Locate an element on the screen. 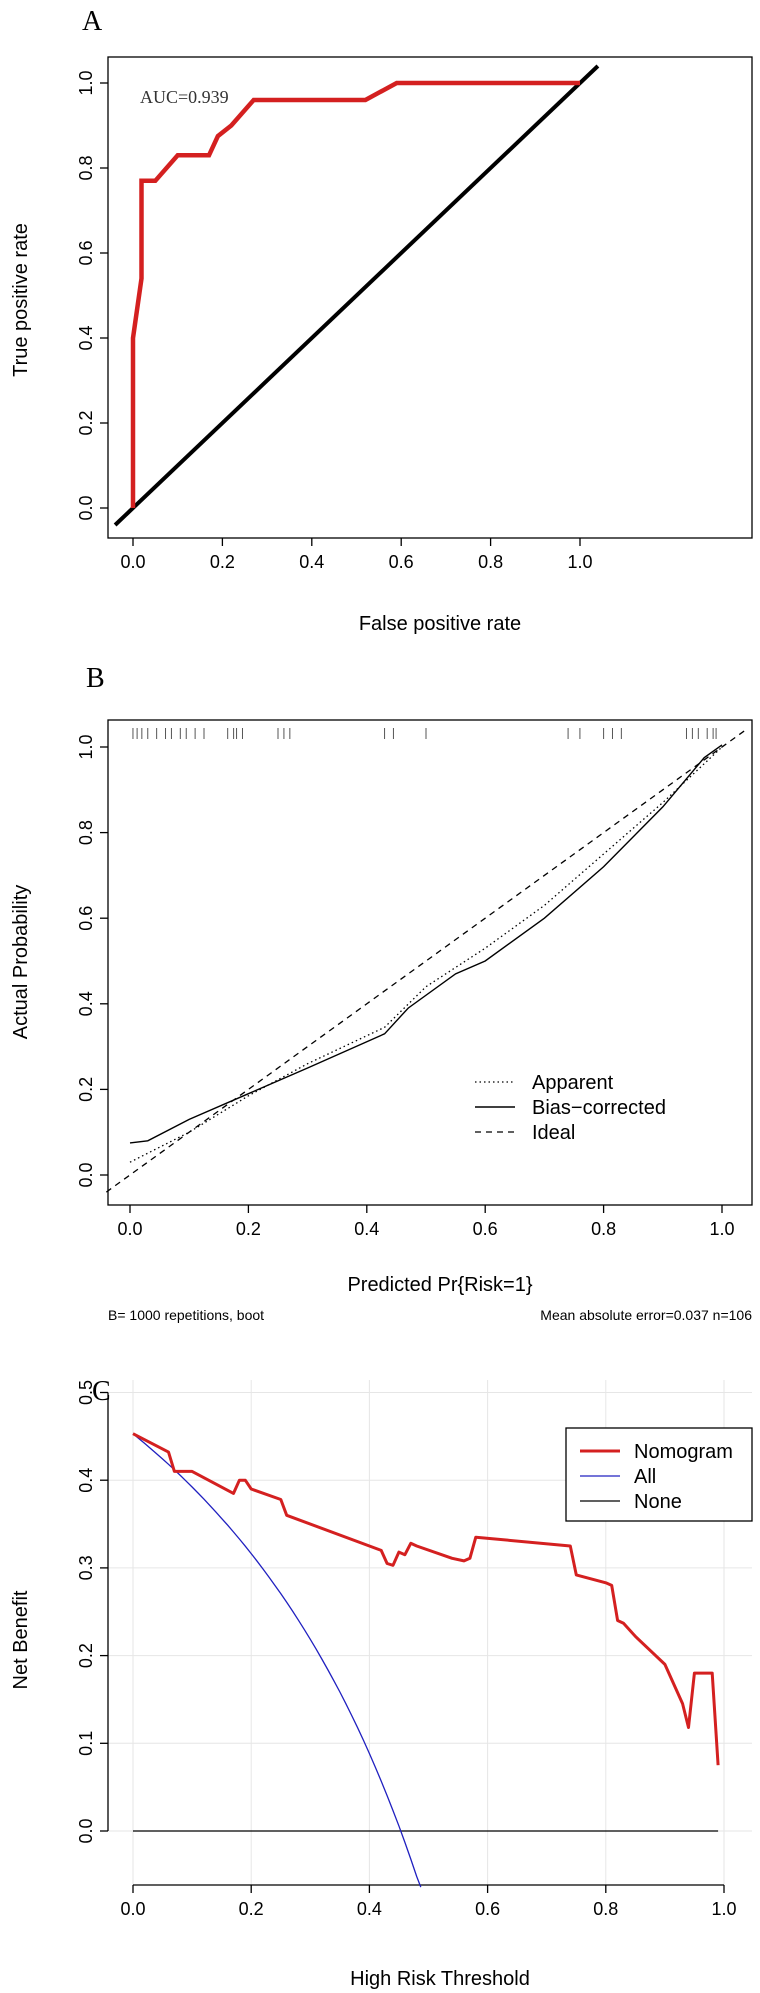 Image resolution: width=760 pixels, height=1993 pixels. panel-b-y-axis: 0.0 0.2 0.4 0.6 0.8 1.0 is located at coordinates (92, 961).